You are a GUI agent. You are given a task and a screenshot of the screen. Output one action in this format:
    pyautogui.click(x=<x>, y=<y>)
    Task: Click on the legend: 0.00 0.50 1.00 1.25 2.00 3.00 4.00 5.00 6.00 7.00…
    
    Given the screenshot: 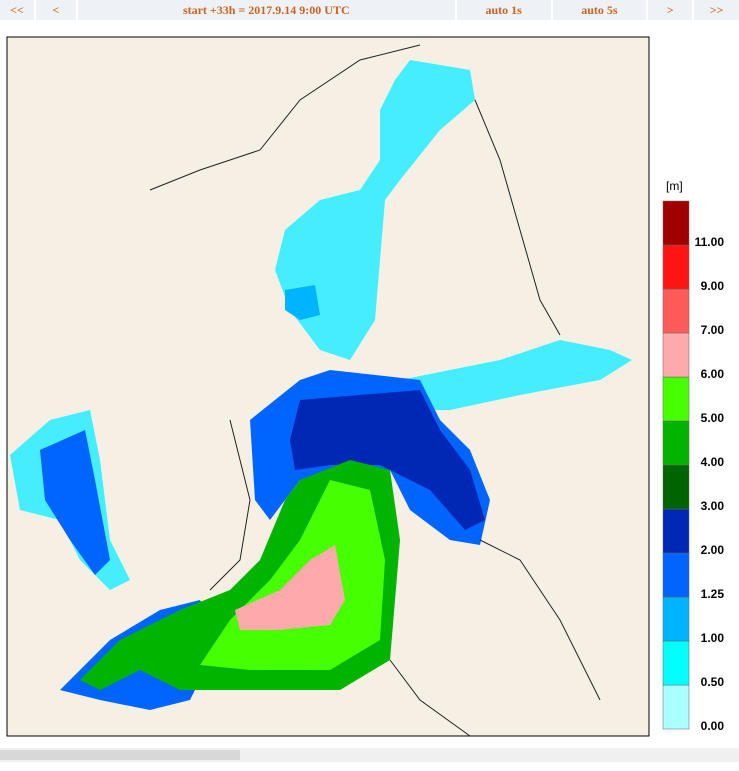 What is the action you would take?
    pyautogui.click(x=693, y=466)
    